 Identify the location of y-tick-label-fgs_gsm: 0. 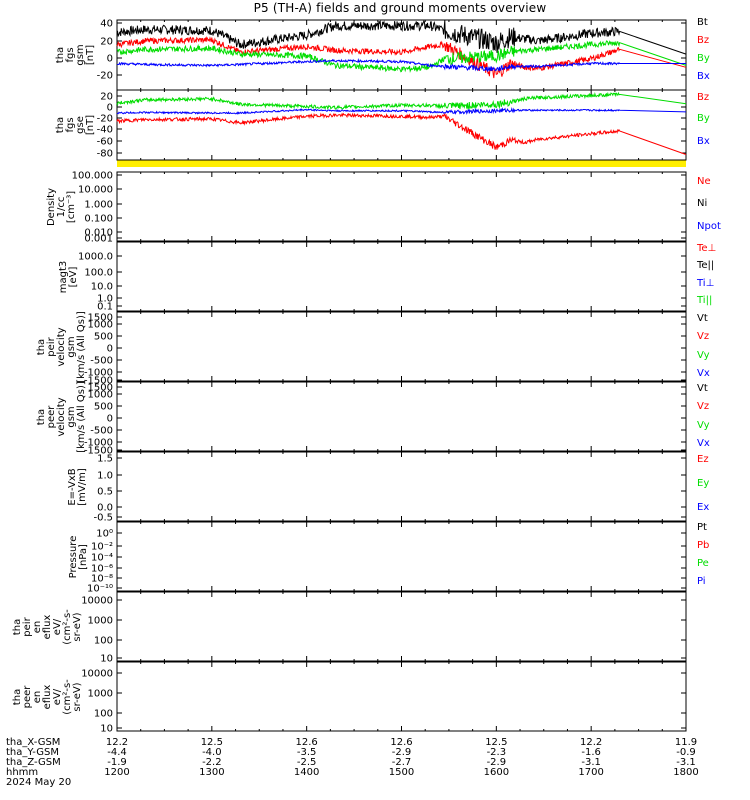
(110, 59).